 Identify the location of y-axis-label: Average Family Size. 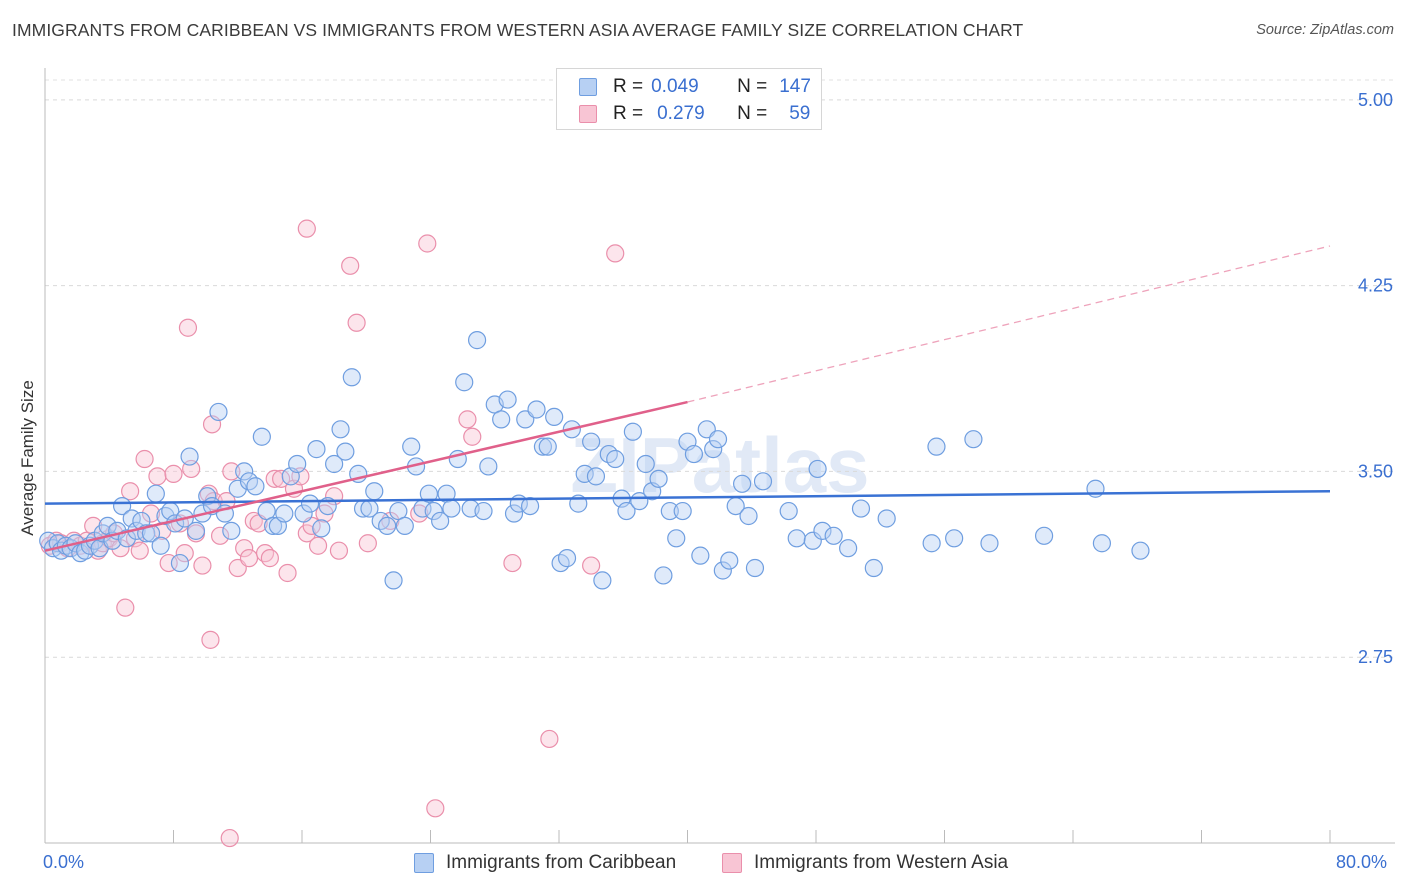
(27, 458).